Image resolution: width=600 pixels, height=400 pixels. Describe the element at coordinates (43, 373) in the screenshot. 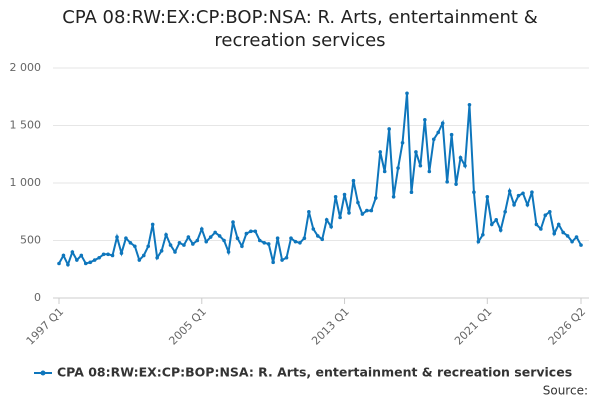

I see `legend-marker` at that location.